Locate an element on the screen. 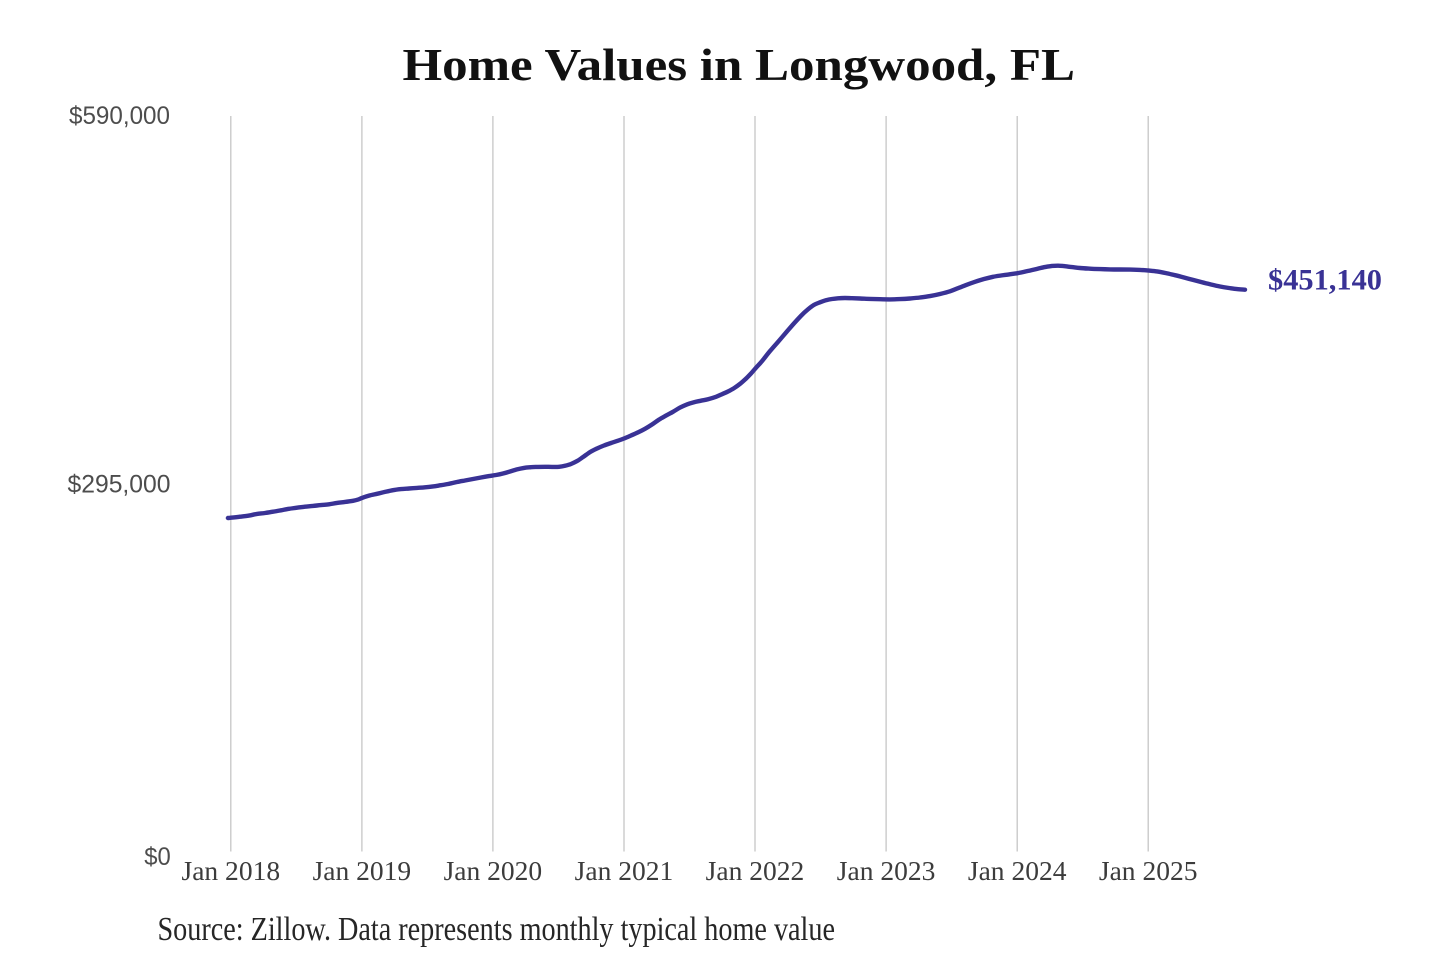 Image resolution: width=1440 pixels, height=965 pixels. svg-text: Jan 2018 is located at coordinates (231, 871).